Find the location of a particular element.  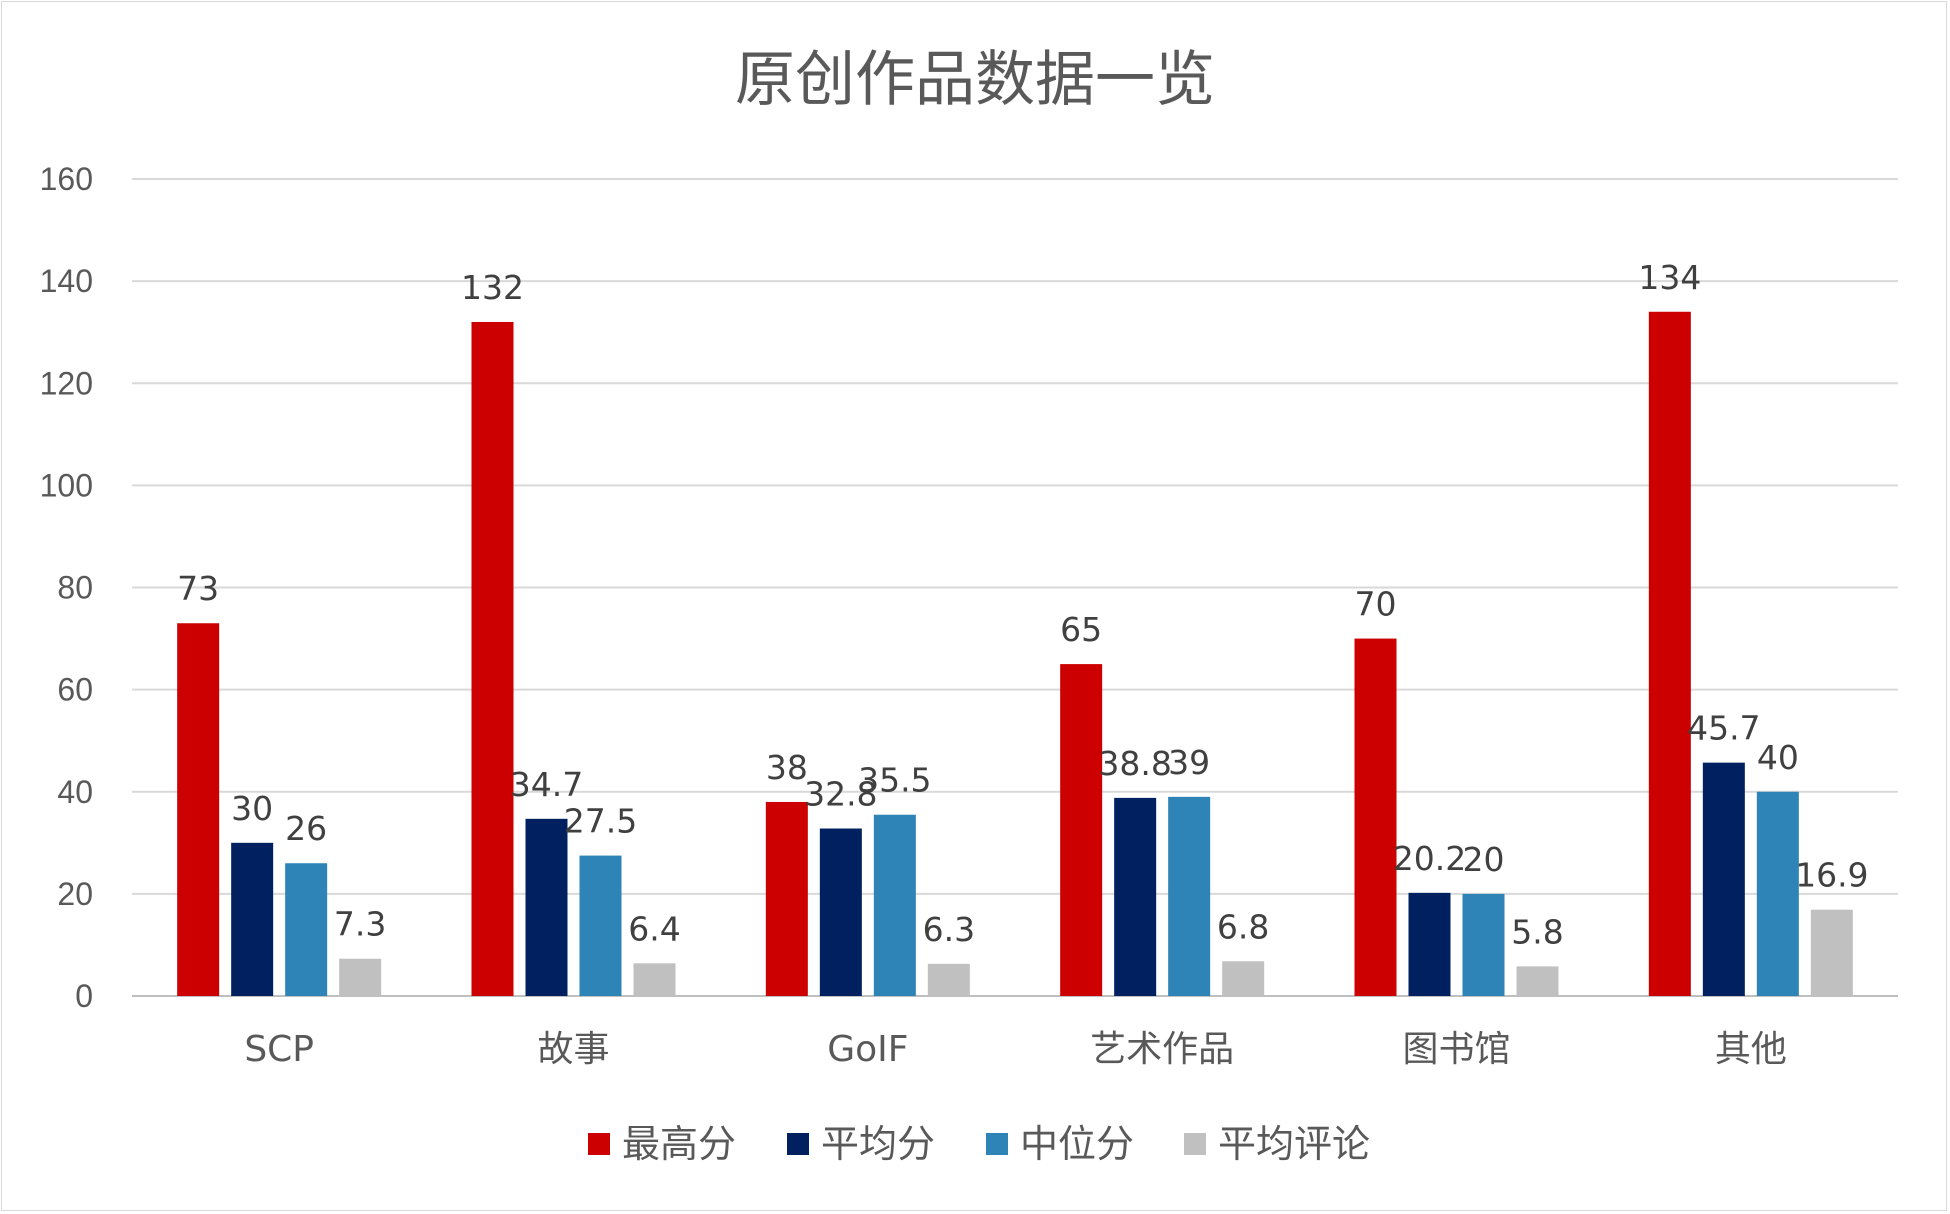

legend: 最高分 平均分 中位分 平均评论 is located at coordinates (979, 1144).